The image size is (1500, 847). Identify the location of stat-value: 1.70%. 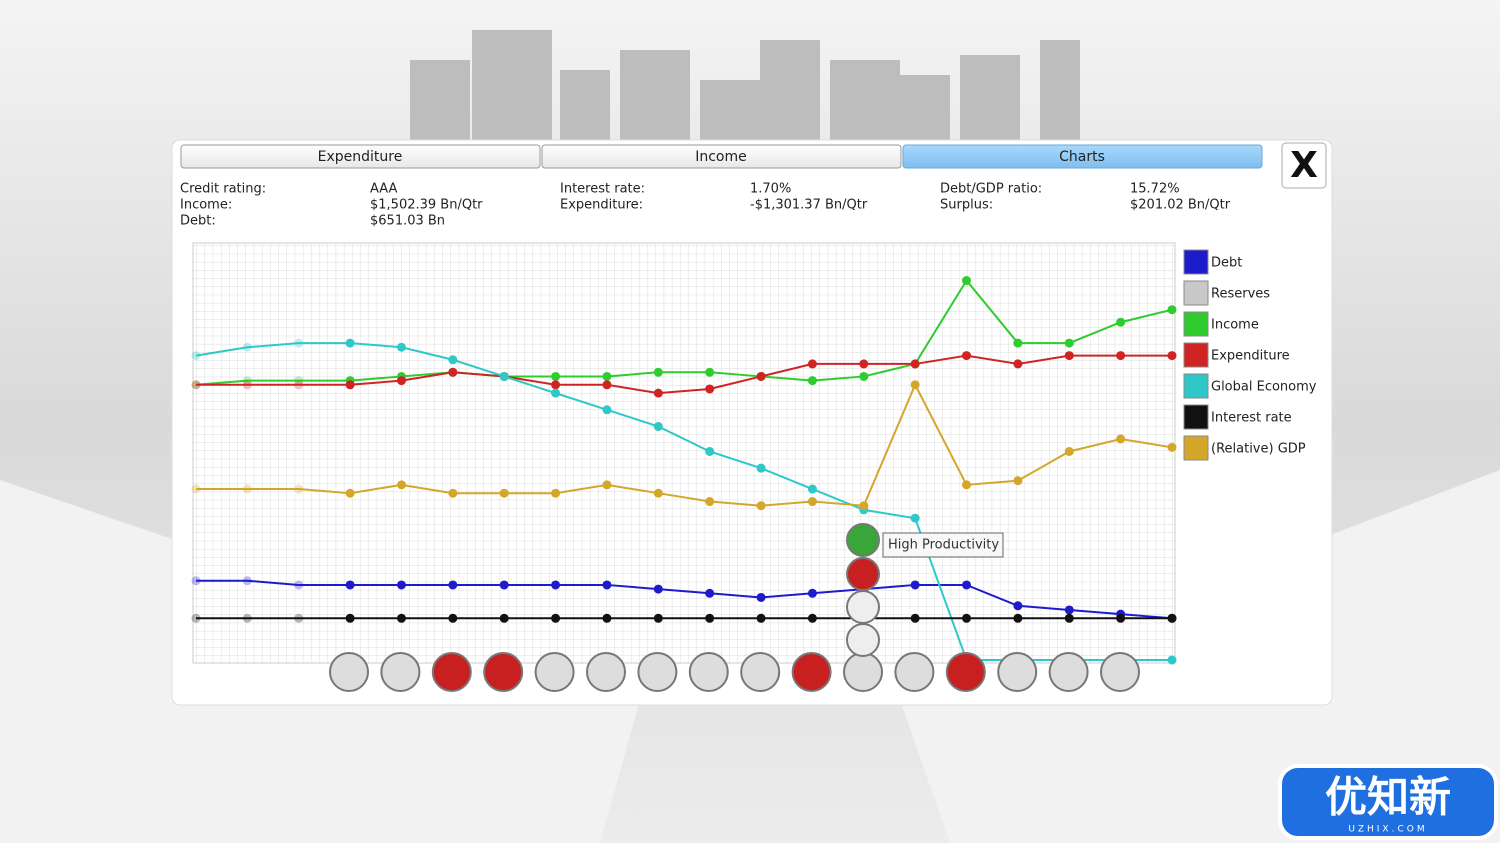
(770, 189).